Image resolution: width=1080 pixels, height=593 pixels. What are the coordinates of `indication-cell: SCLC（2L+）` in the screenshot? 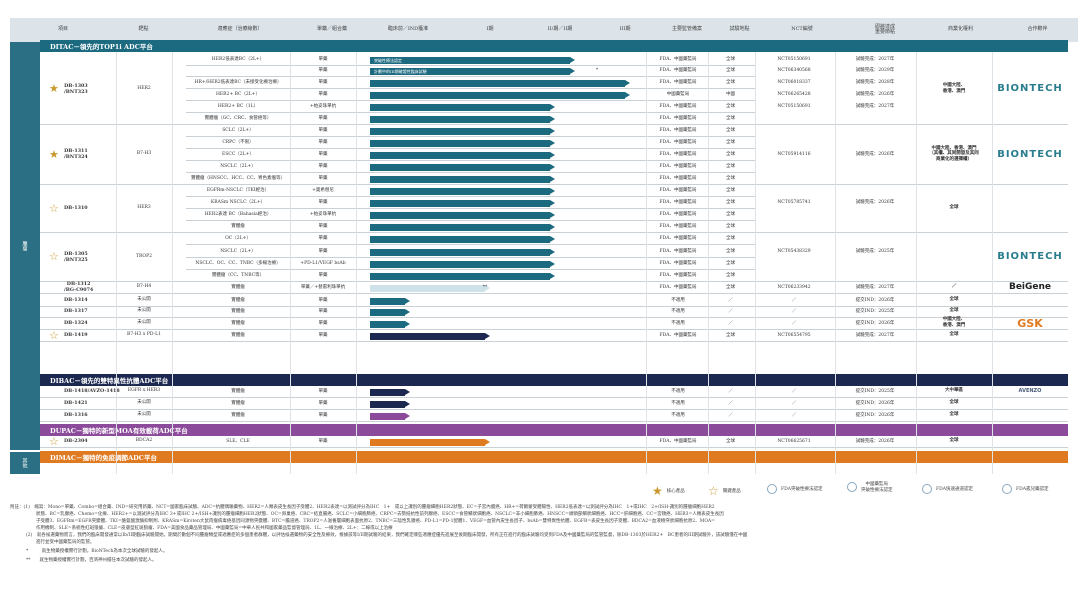 It's located at (238, 131).